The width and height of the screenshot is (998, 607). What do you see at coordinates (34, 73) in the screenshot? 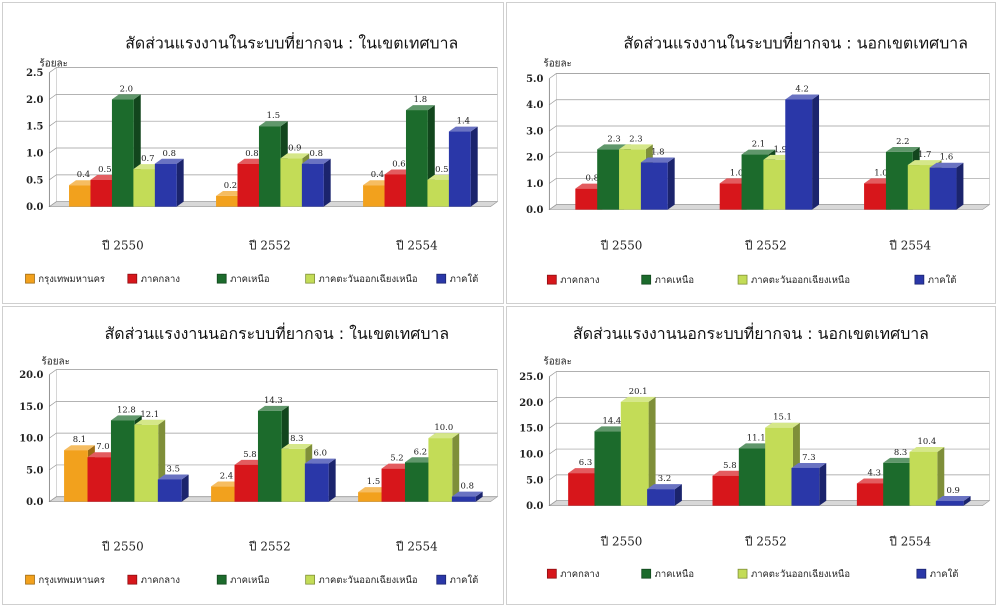
I see `y-tick-label: 2.5` at bounding box center [34, 73].